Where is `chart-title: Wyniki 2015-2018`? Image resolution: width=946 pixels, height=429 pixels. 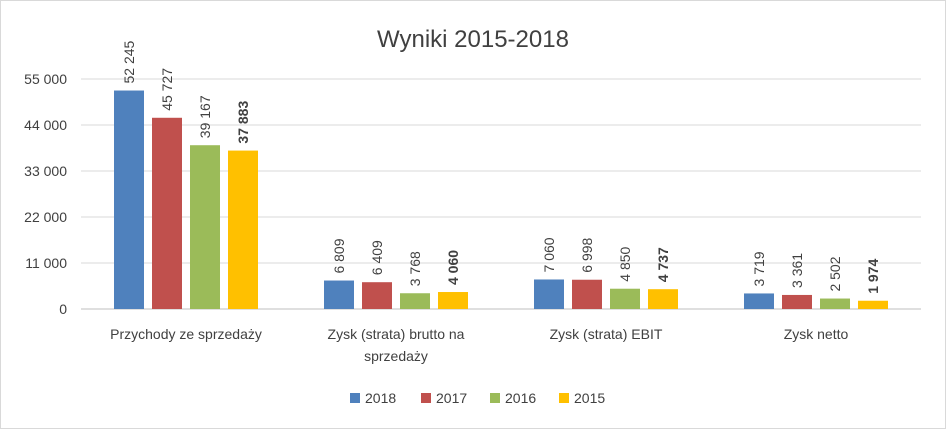 chart-title: Wyniki 2015-2018 is located at coordinates (473, 39).